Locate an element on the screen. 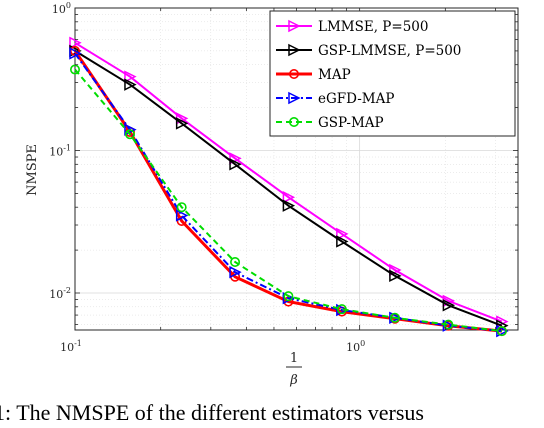 The height and width of the screenshot is (428, 544). legend-entry: MAP is located at coordinates (313, 75).